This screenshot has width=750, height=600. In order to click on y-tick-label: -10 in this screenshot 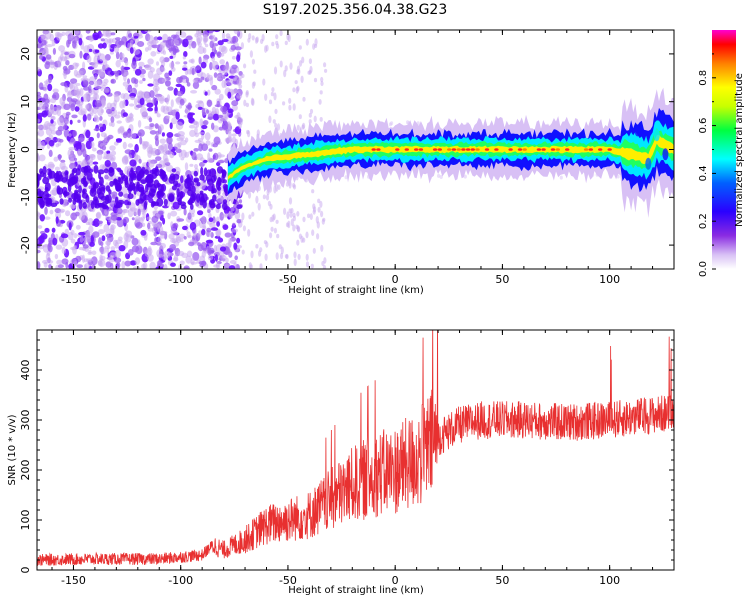, I will do `click(25, 197)`.